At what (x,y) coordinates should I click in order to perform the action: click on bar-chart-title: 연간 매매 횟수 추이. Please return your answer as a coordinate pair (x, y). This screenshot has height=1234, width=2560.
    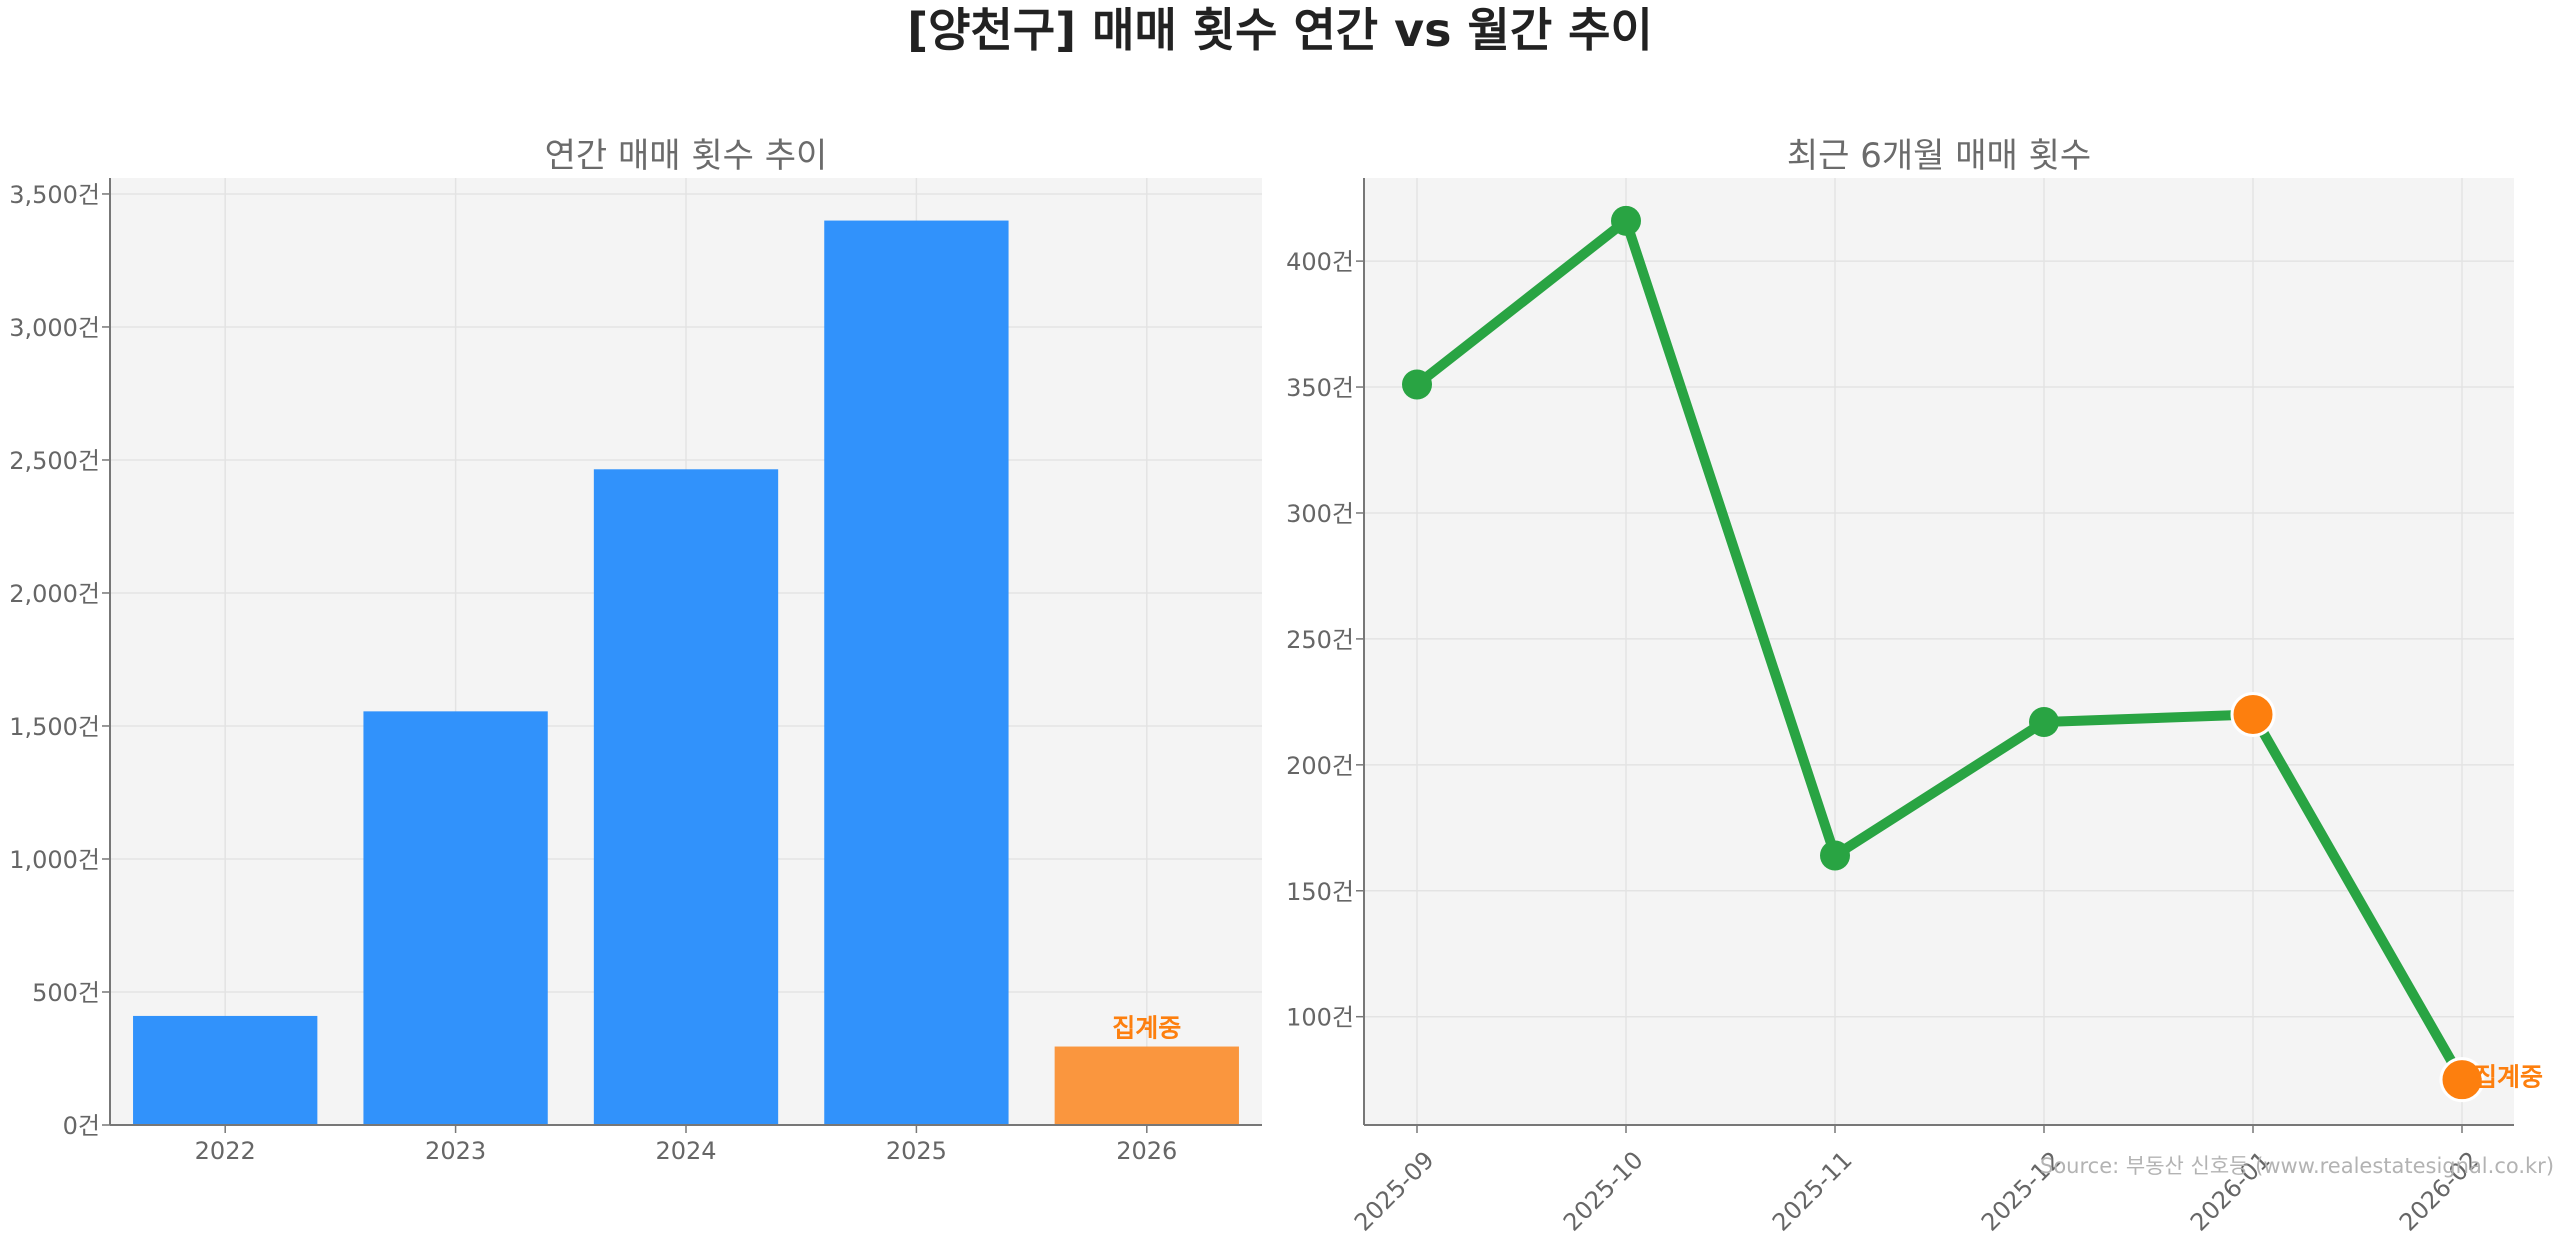
    Looking at the image, I should click on (686, 156).